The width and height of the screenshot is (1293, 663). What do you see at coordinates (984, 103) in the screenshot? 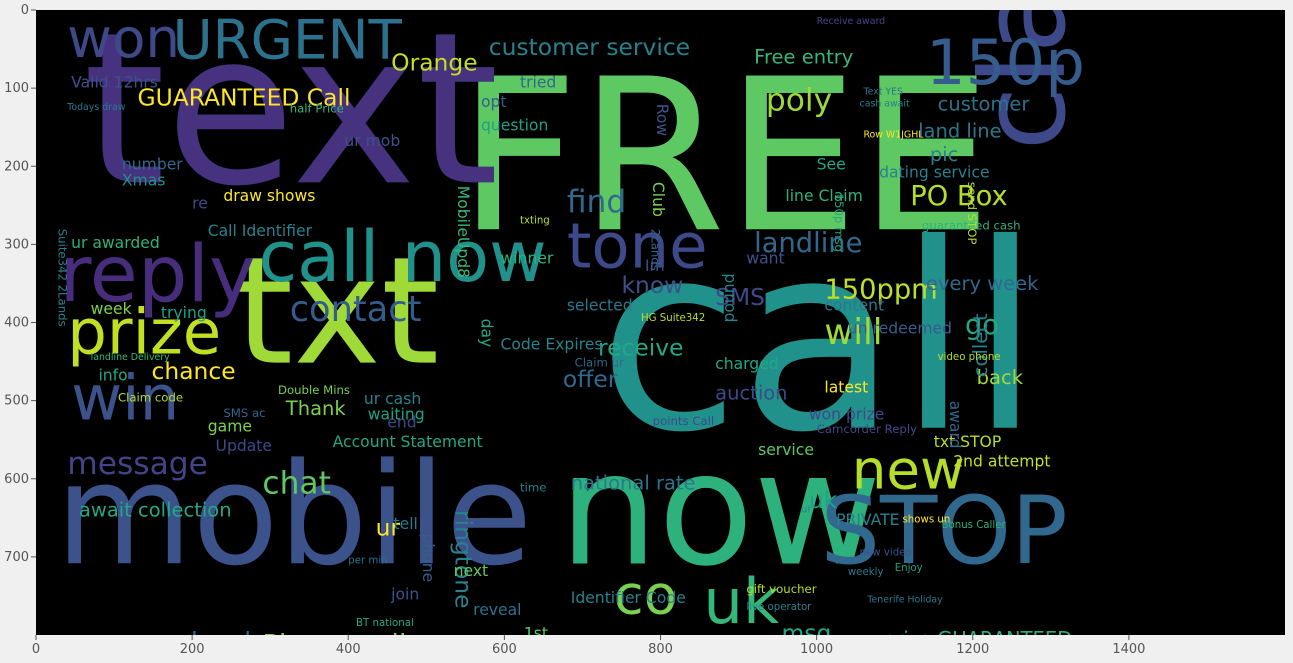
I see `word-customer: customer` at bounding box center [984, 103].